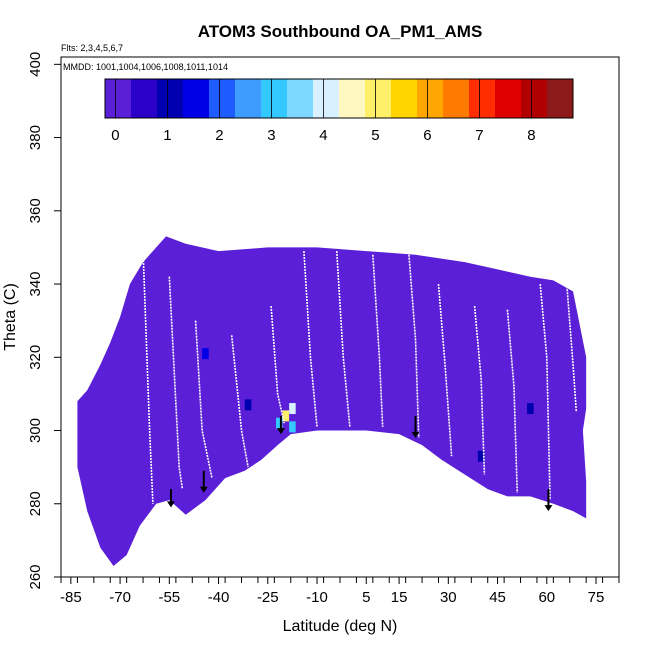 The height and width of the screenshot is (650, 650). What do you see at coordinates (448, 597) in the screenshot?
I see `x-tick-label-8: 30` at bounding box center [448, 597].